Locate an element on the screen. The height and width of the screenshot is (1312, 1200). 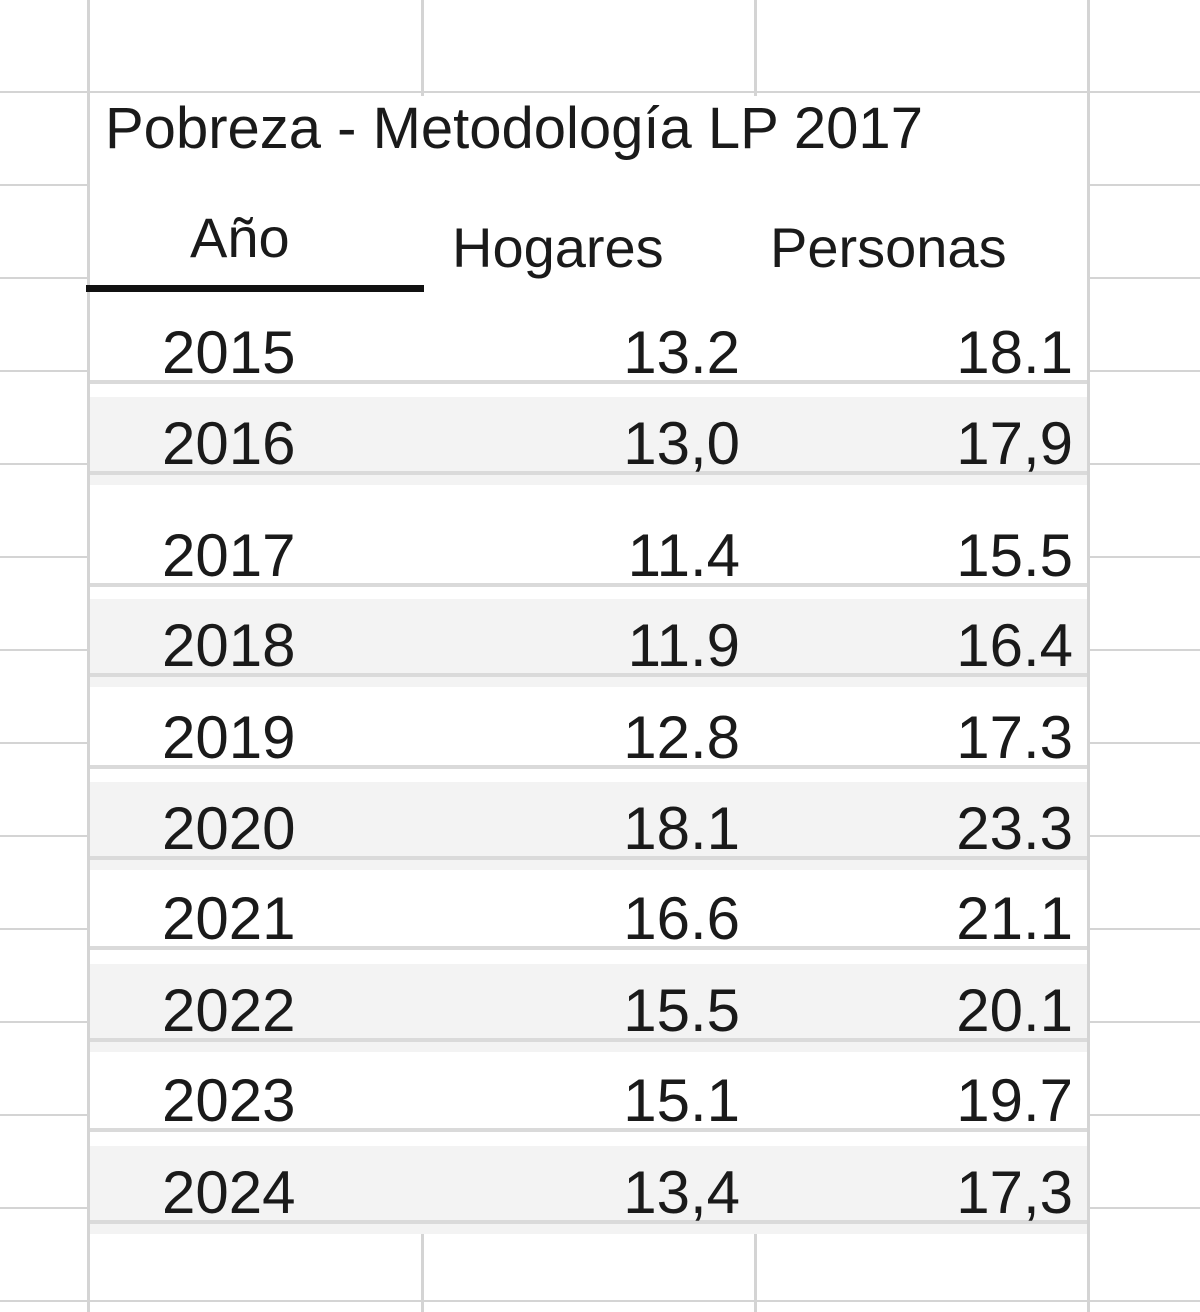
year-cell: 2018 is located at coordinates (229, 645).